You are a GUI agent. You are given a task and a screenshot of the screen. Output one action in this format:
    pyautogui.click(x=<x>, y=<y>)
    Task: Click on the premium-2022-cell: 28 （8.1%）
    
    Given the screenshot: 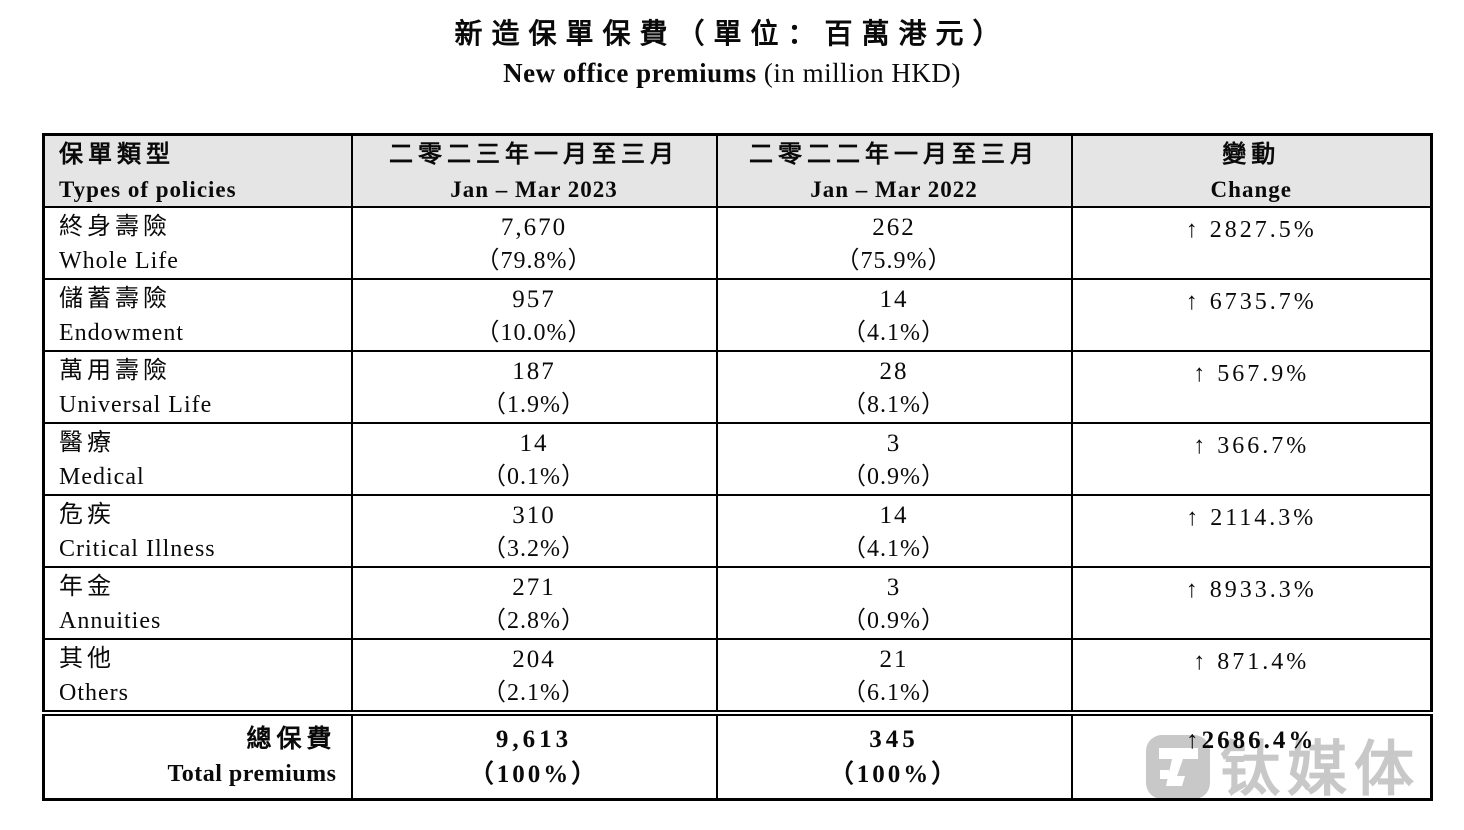 What is the action you would take?
    pyautogui.click(x=894, y=387)
    